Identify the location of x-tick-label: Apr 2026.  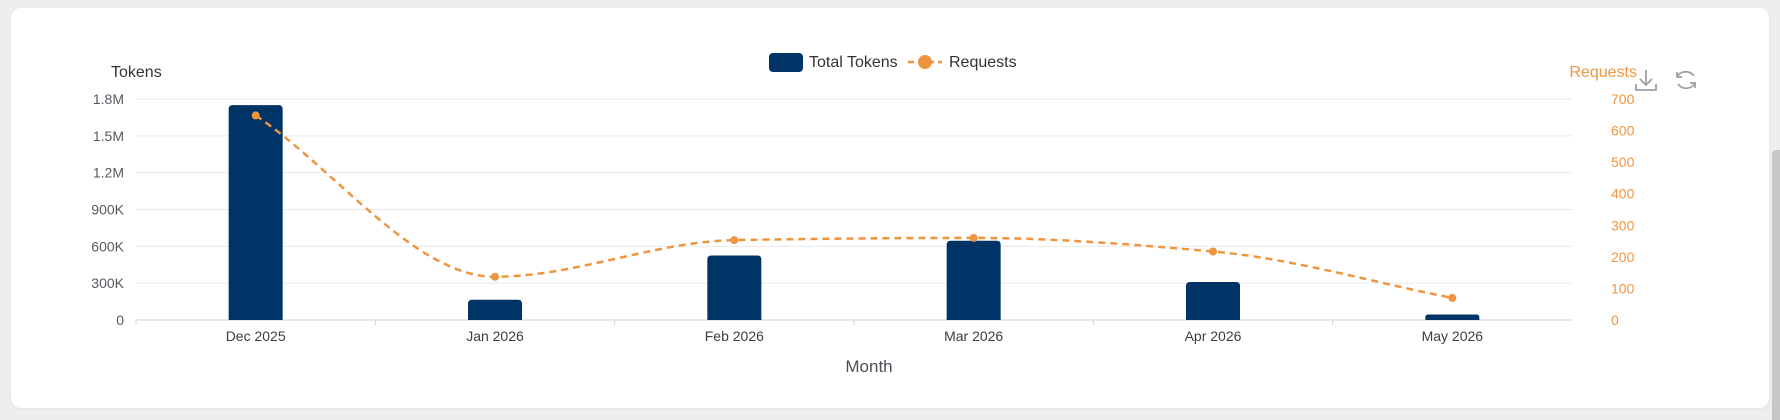
(1213, 336).